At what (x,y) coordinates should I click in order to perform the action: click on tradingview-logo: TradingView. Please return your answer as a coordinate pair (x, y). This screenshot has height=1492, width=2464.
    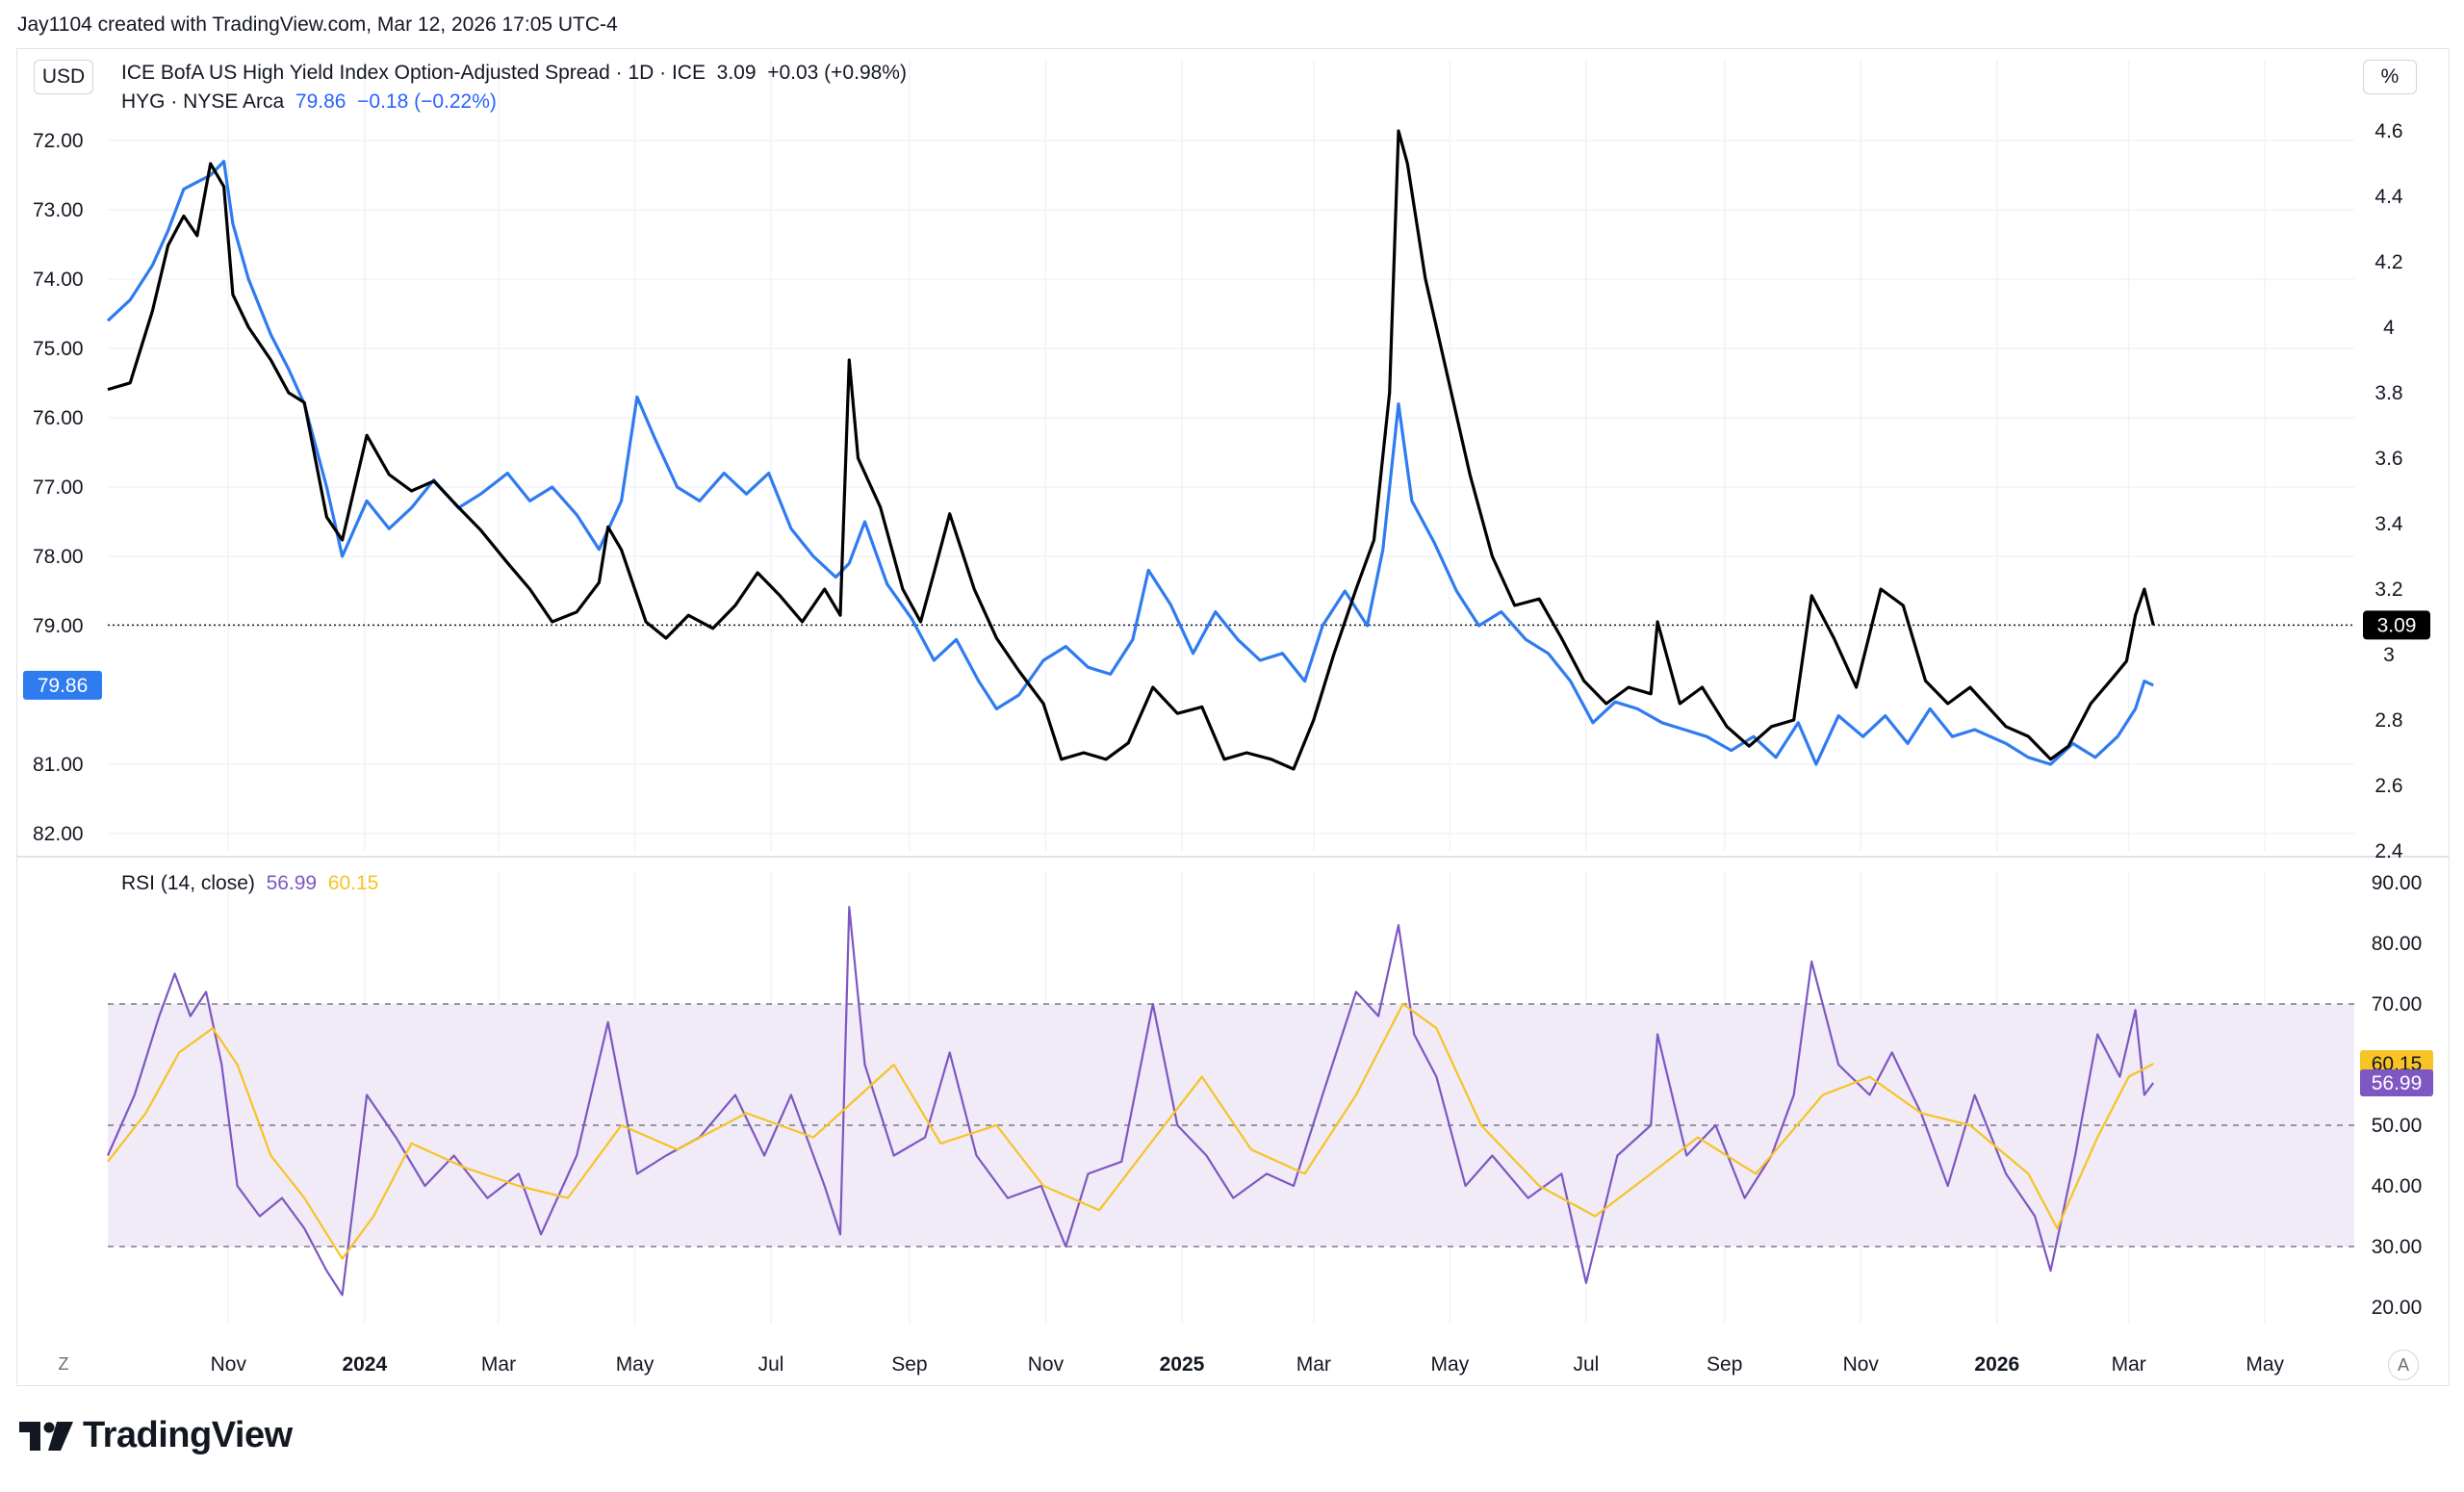
    Looking at the image, I should click on (156, 1435).